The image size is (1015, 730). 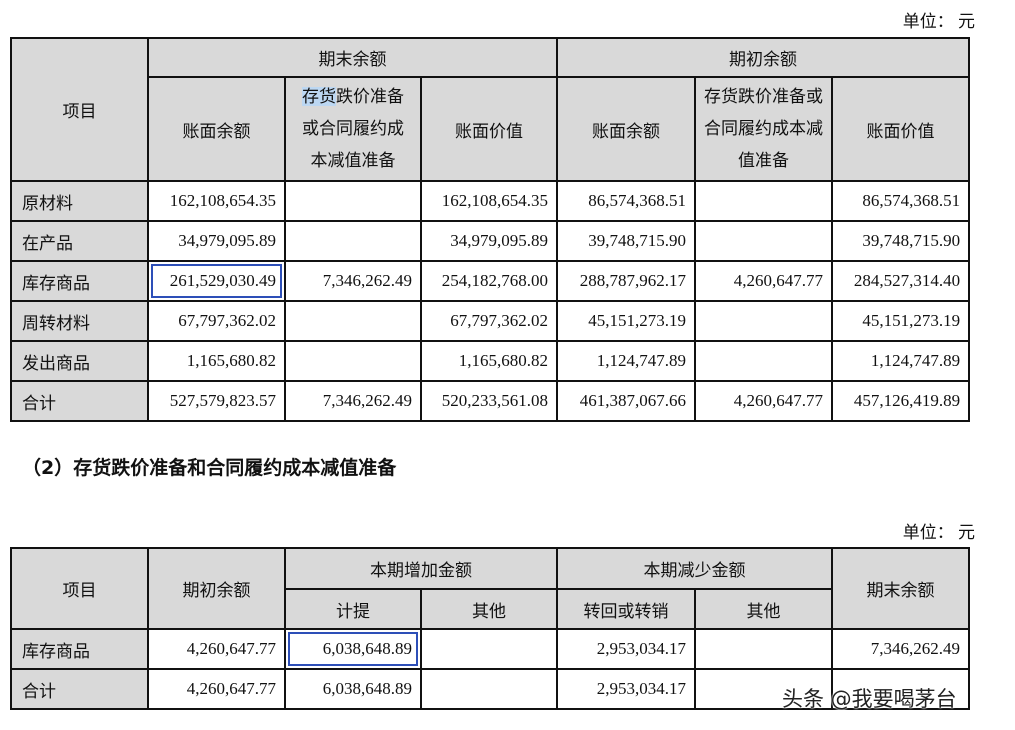 I want to click on header-other-increase: 其他, so click(x=489, y=609).